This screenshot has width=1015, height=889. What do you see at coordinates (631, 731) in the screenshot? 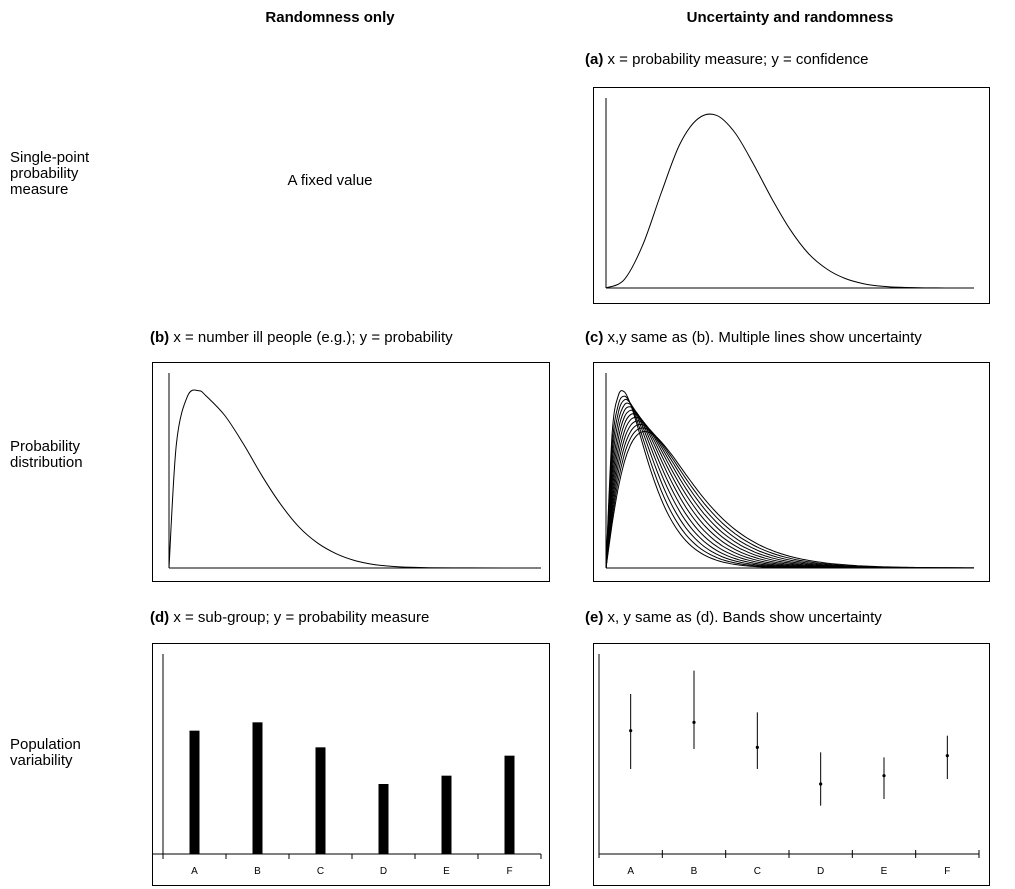
I see `point-A` at bounding box center [631, 731].